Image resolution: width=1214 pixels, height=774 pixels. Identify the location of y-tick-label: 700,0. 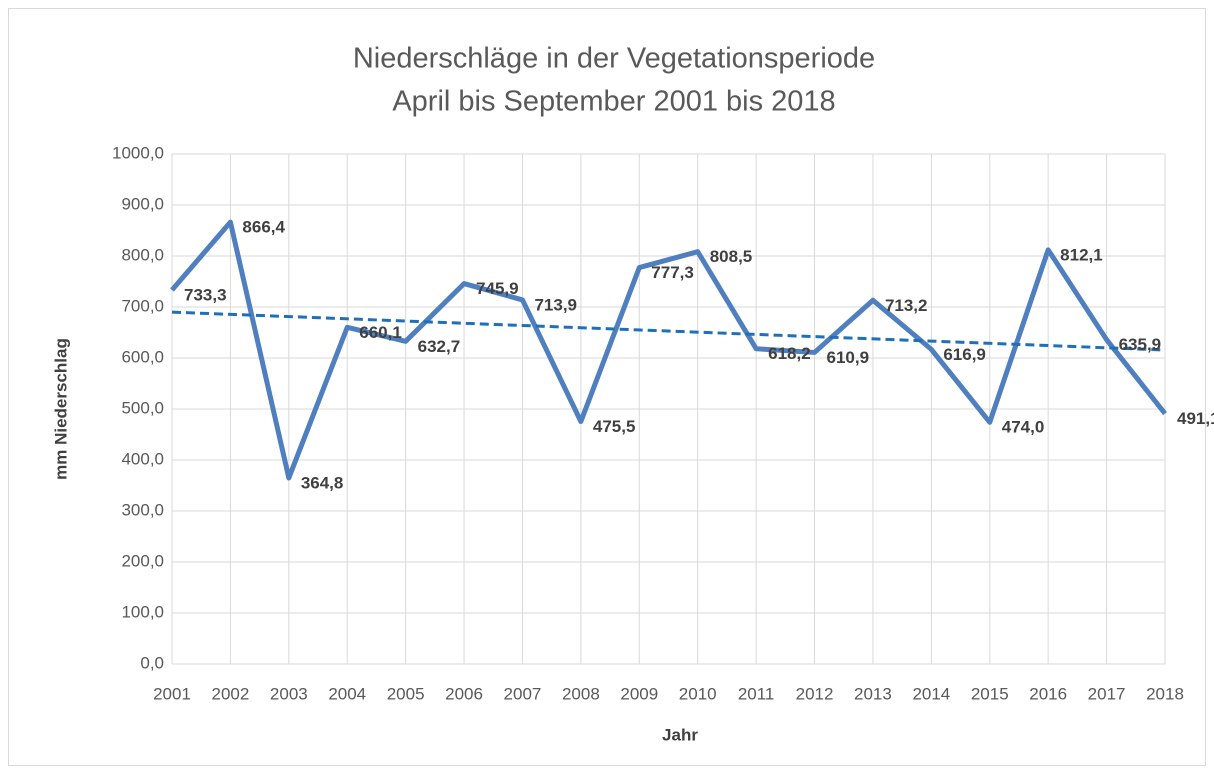
(142, 305).